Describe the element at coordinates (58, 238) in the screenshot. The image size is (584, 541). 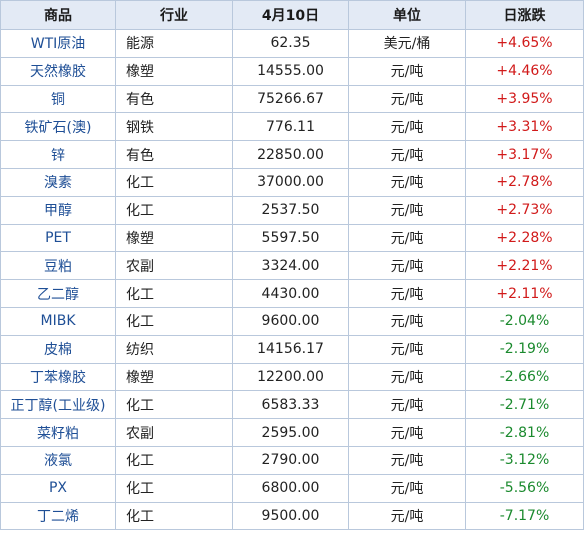
I see `commodity-name-link: PET` at that location.